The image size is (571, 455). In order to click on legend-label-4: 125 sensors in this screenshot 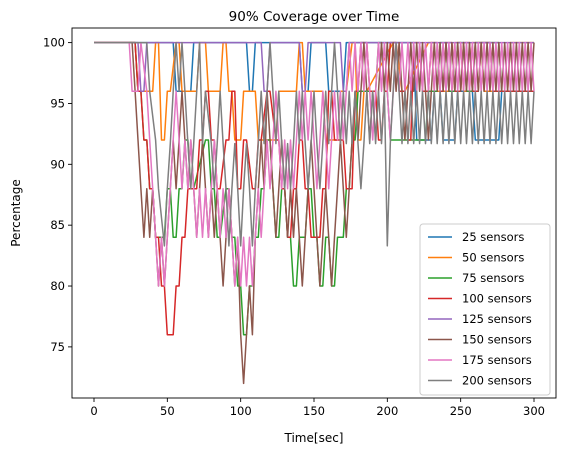, I will do `click(497, 319)`.